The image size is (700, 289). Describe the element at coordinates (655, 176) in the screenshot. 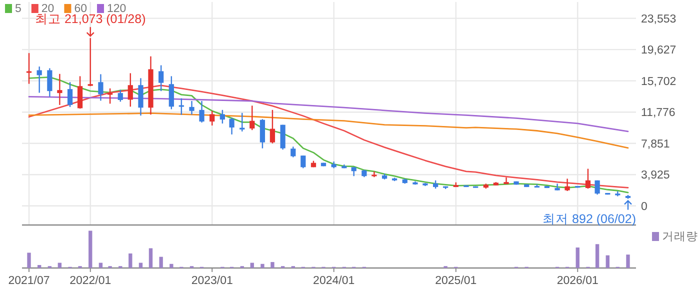

I see `y-tick-label: 3,925` at that location.